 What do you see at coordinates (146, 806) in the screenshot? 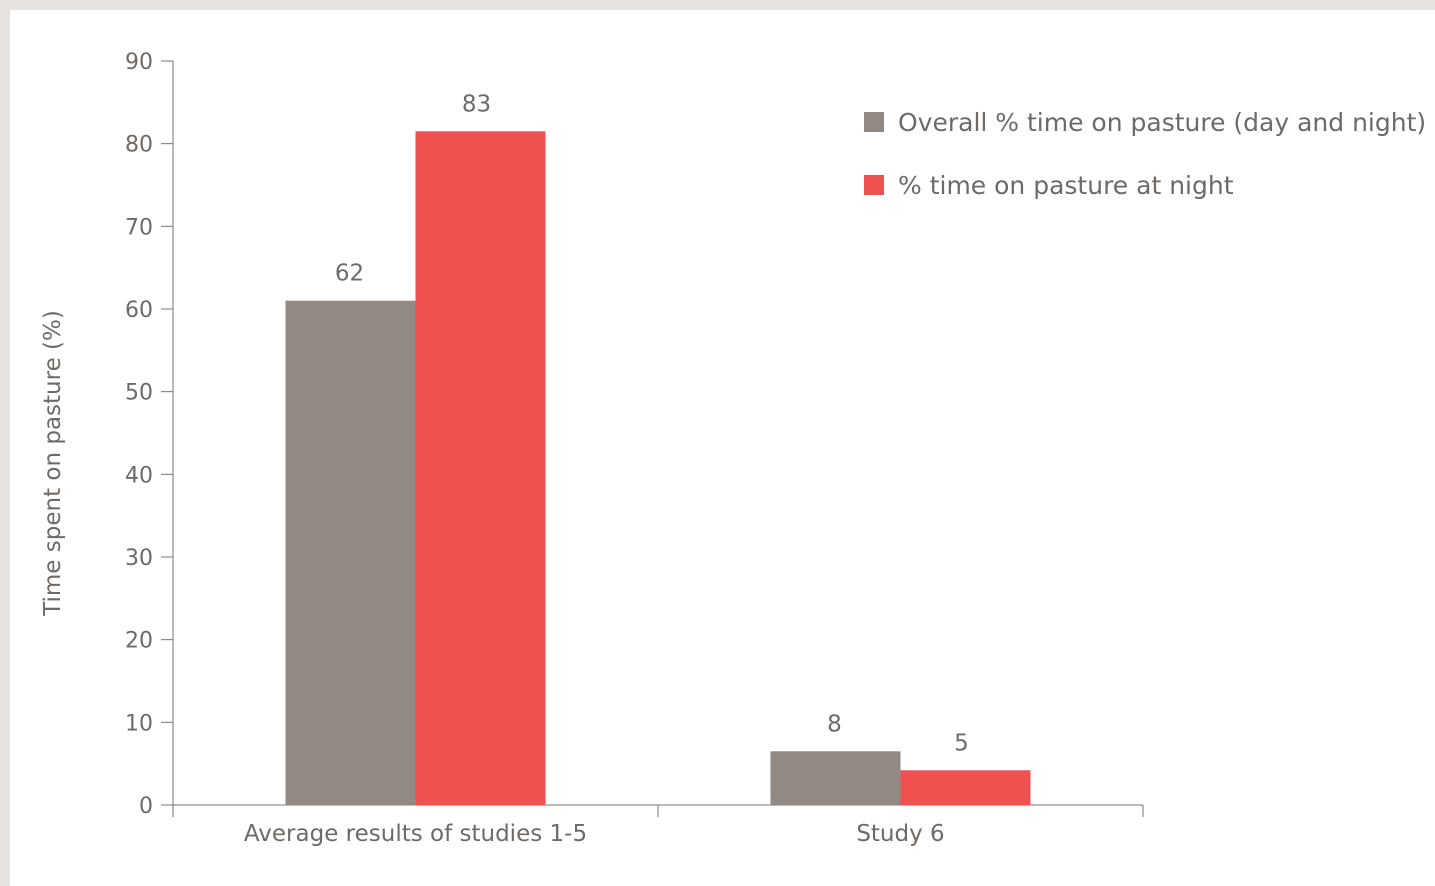
I see `y-tick-label: 0` at bounding box center [146, 806].